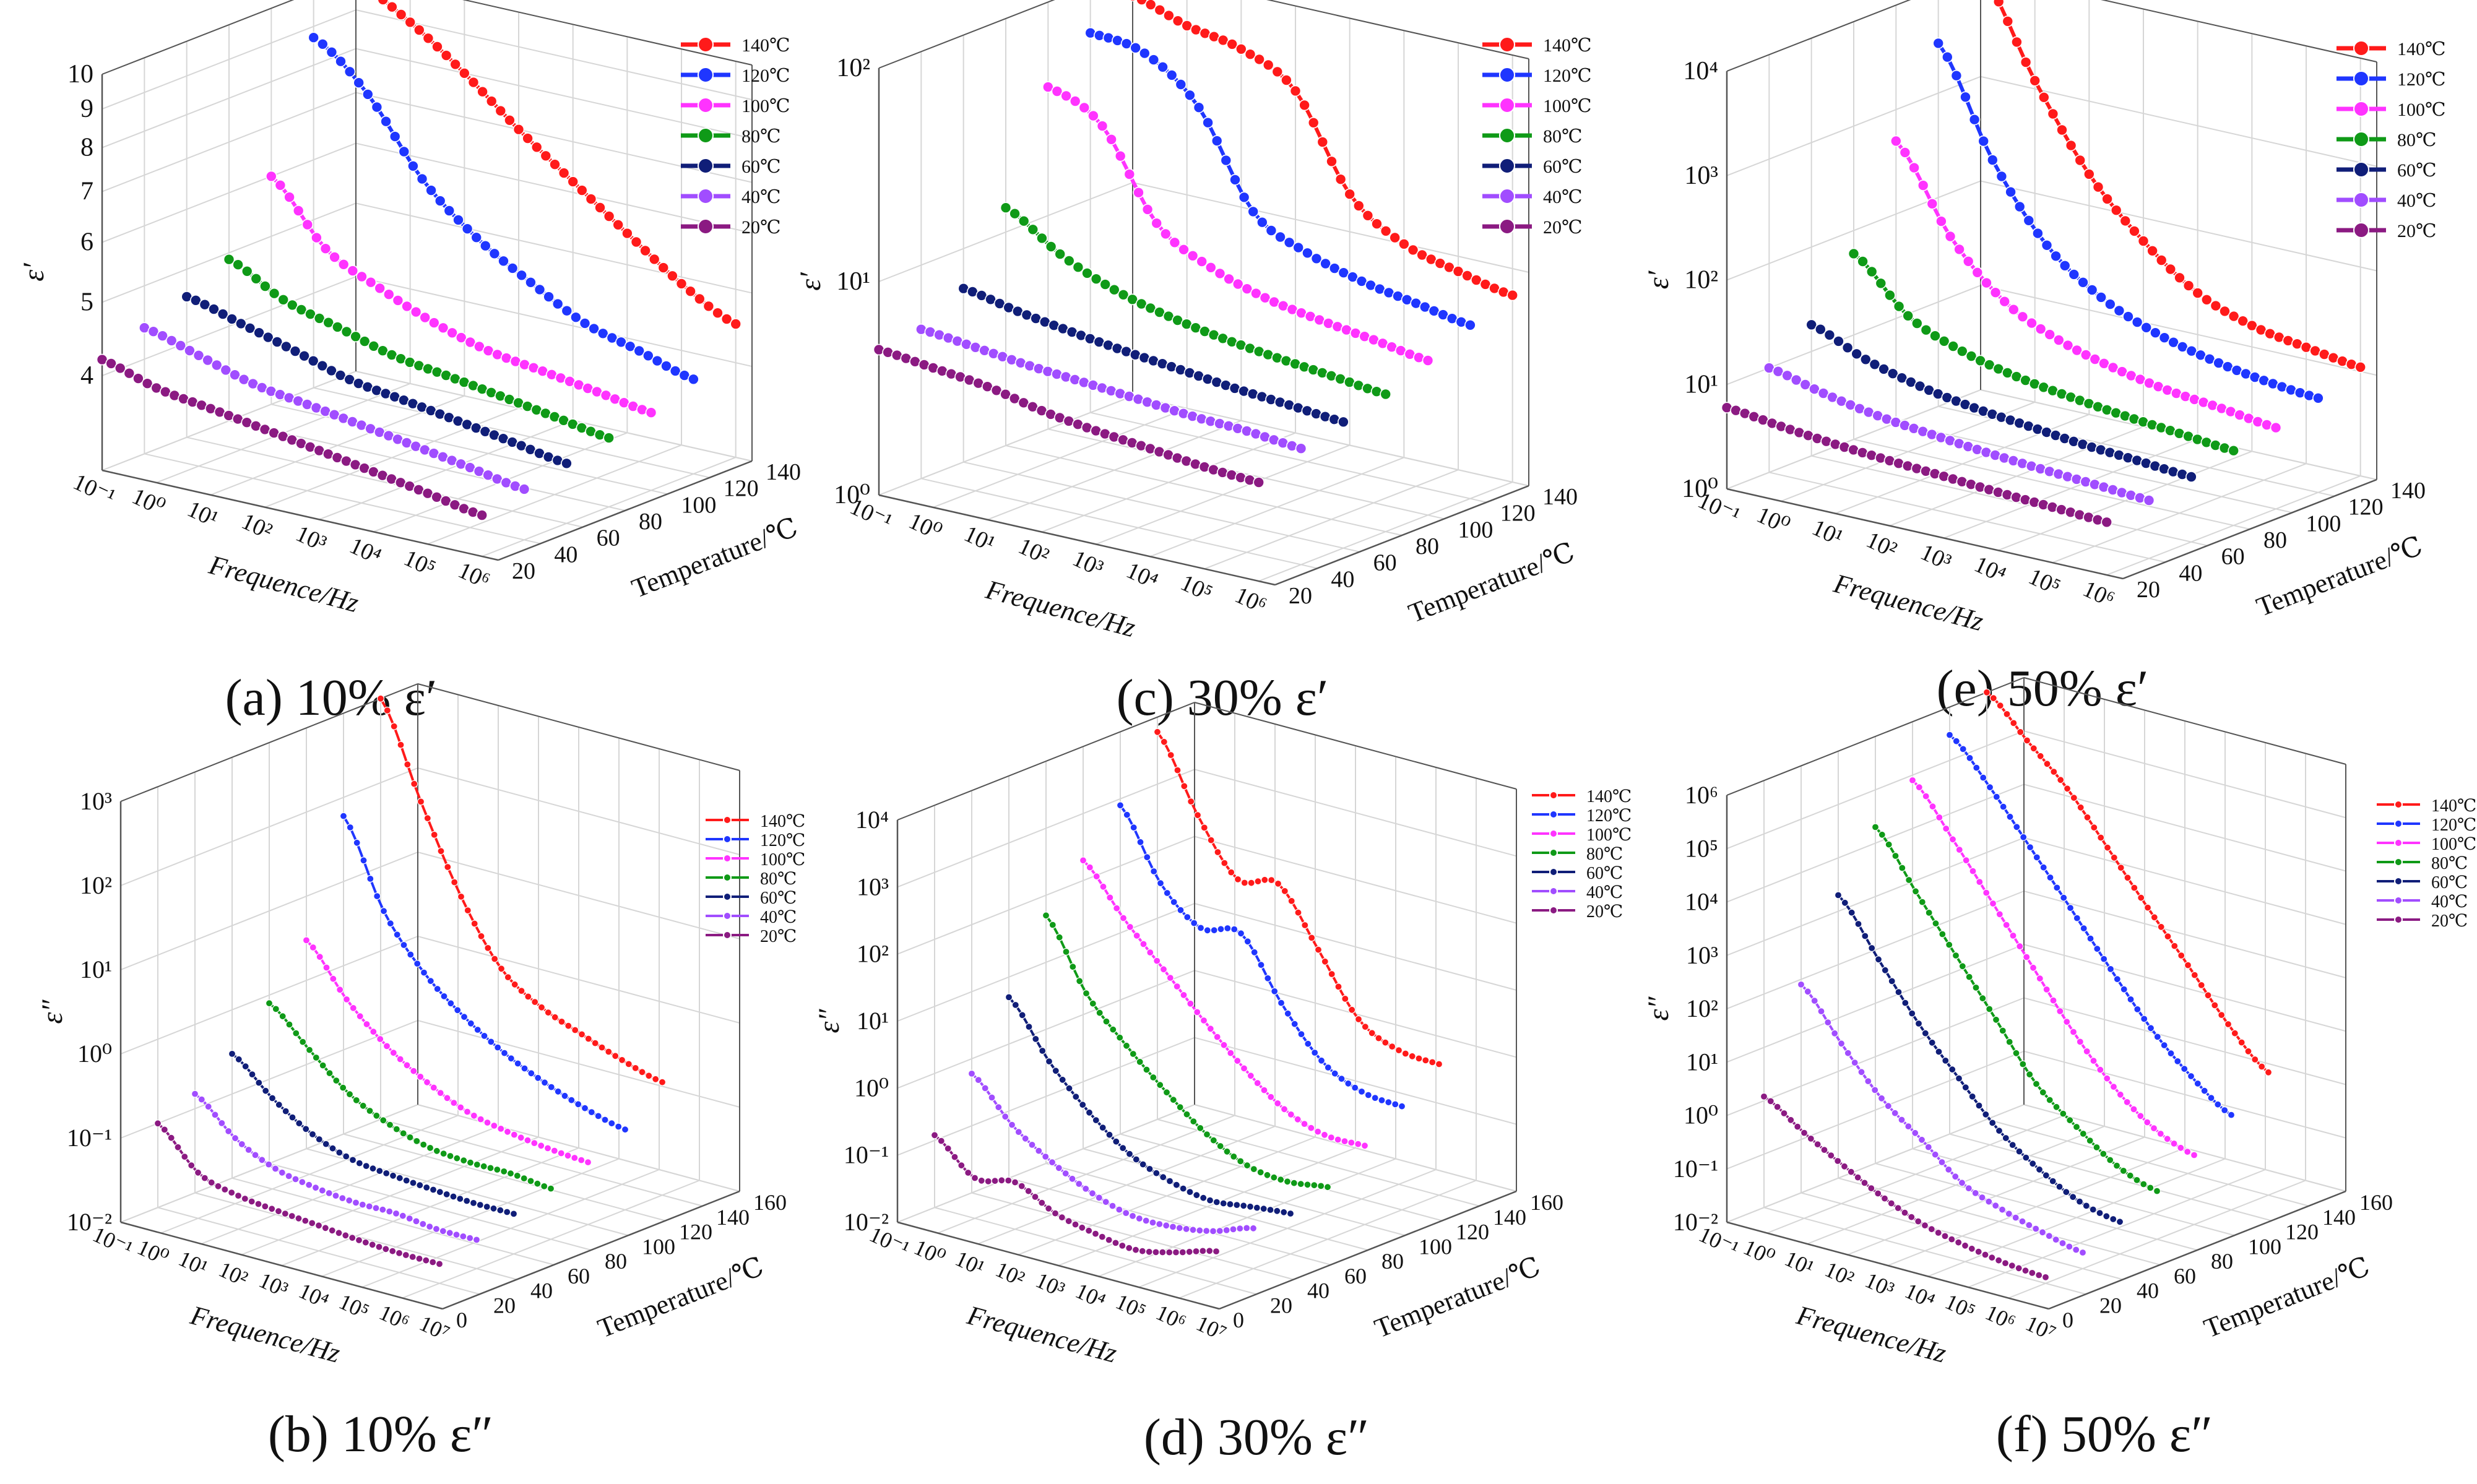 This screenshot has height=1484, width=2477. Describe the element at coordinates (1875, 950) in the screenshot. I see `left-wall-grid-z` at that location.